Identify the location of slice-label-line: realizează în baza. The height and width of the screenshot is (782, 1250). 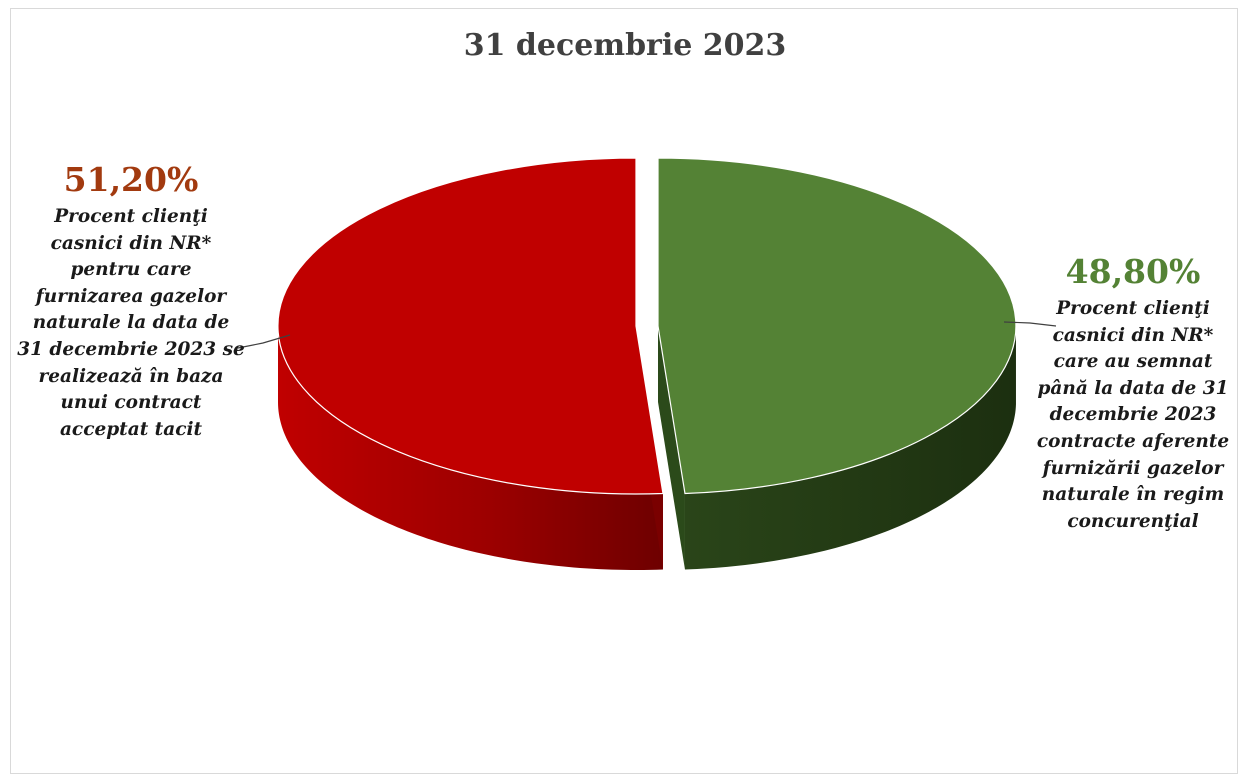
(131, 376).